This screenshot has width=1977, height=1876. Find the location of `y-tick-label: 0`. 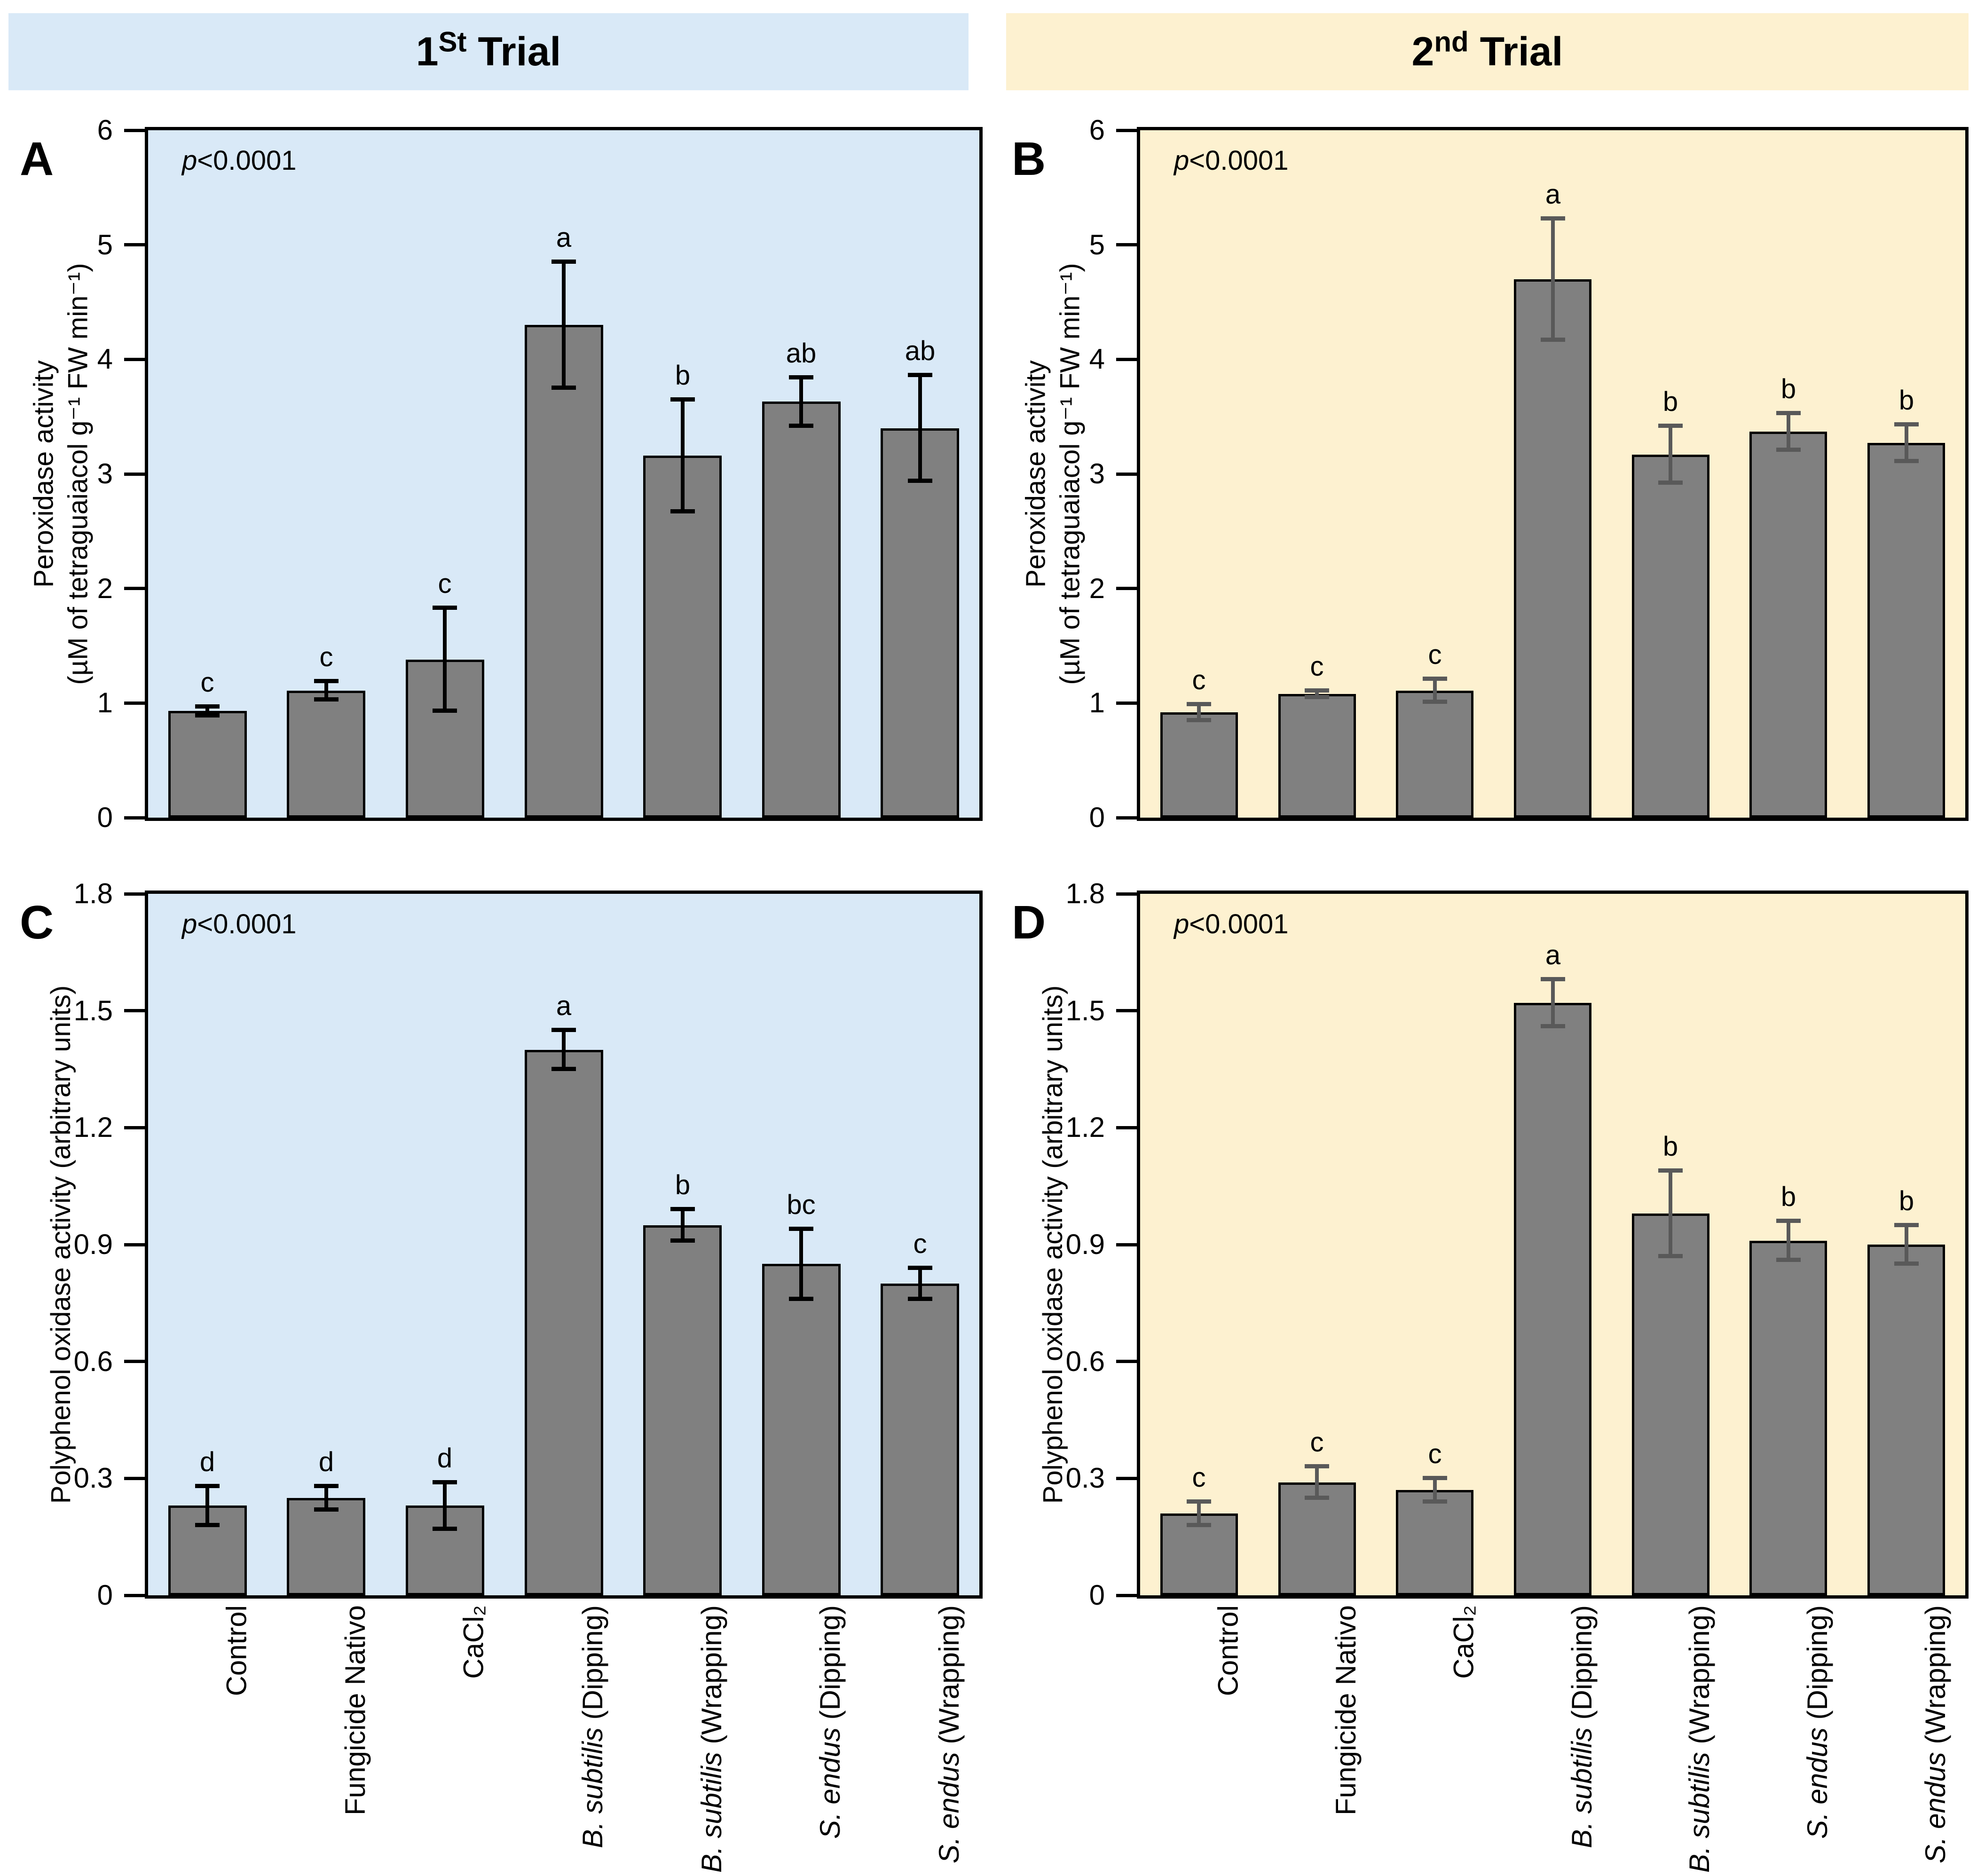

y-tick-label: 0 is located at coordinates (1097, 817).